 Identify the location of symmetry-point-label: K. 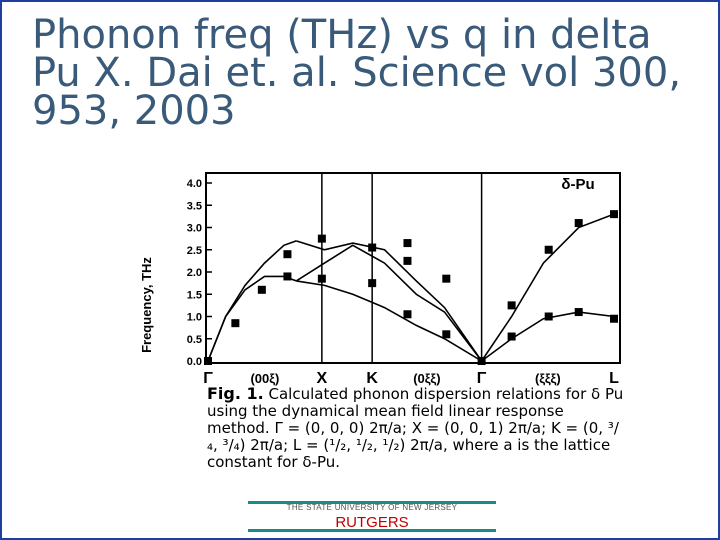
(372, 378).